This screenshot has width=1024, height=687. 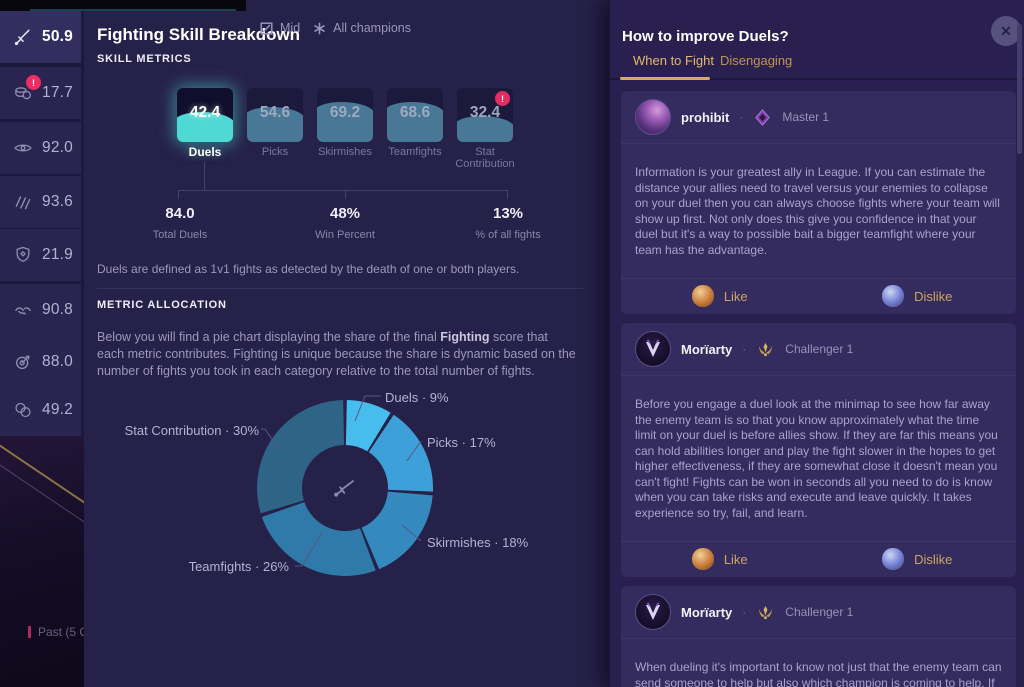 What do you see at coordinates (40, 310) in the screenshot?
I see `sidebar-item-handshake: 90.8` at bounding box center [40, 310].